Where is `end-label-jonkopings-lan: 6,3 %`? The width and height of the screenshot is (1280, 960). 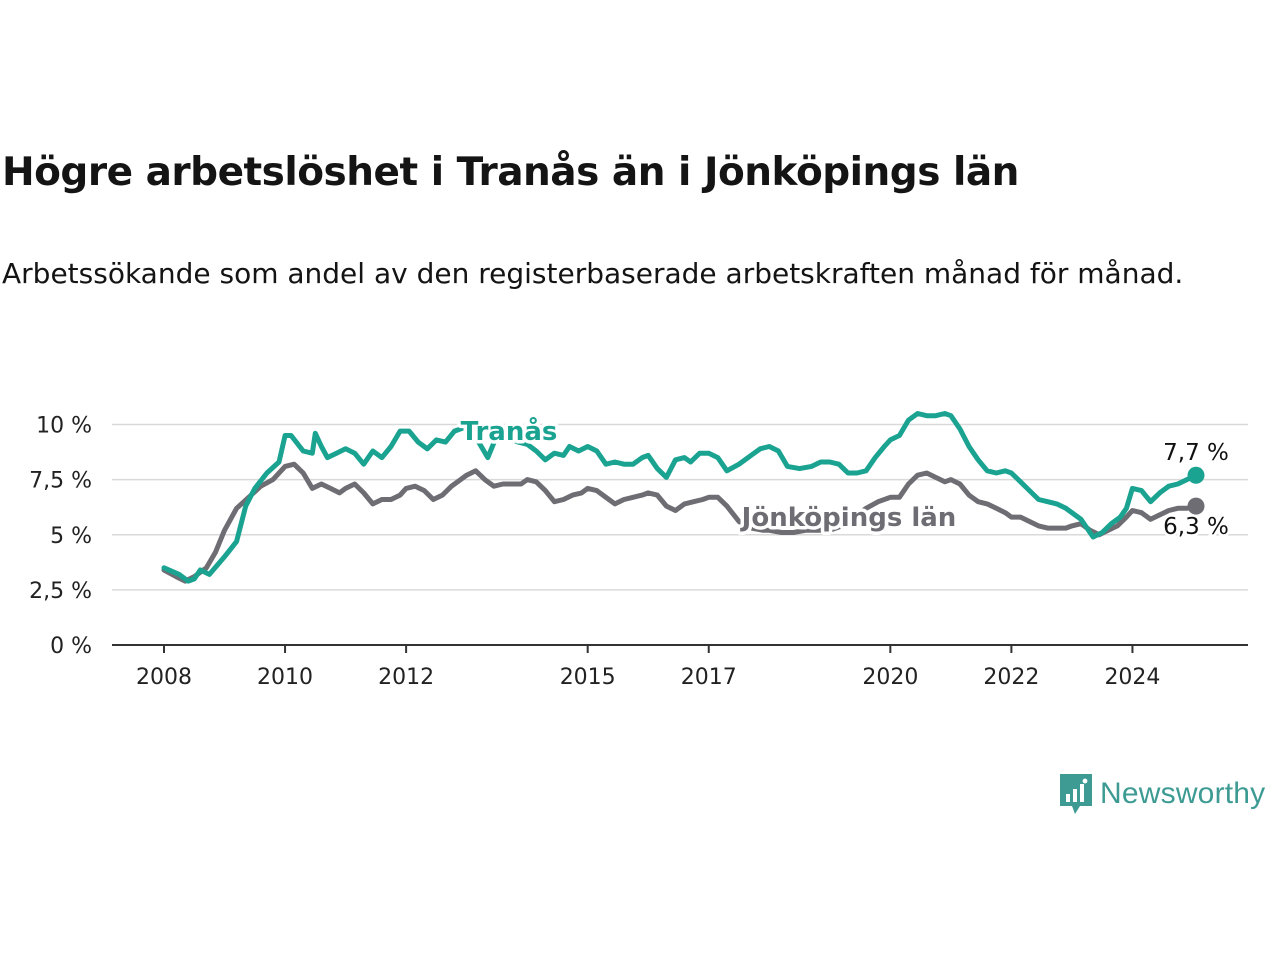
end-label-jonkopings-lan: 6,3 % is located at coordinates (1196, 527).